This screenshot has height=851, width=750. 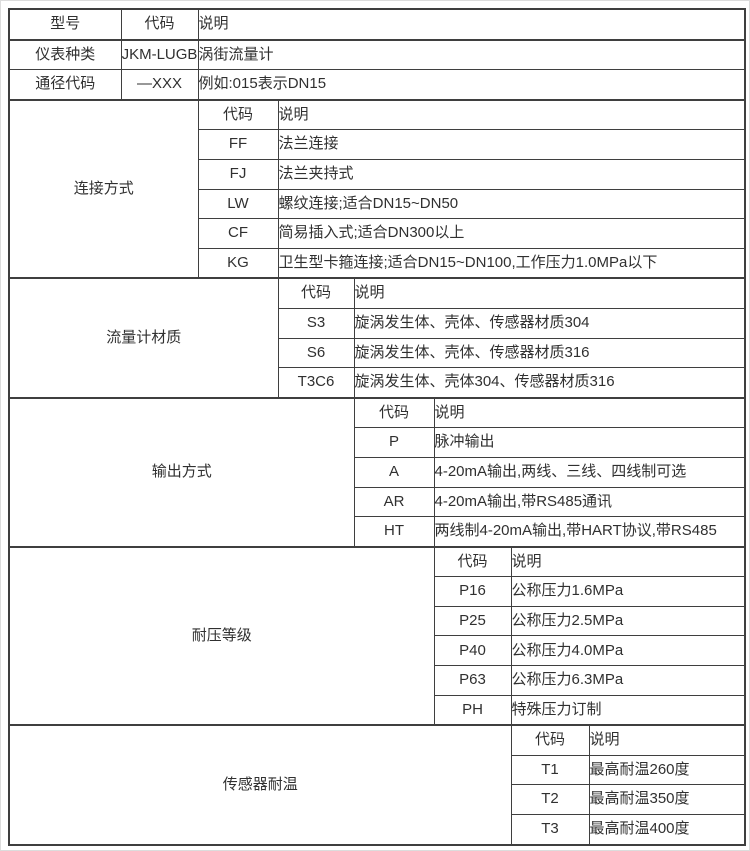 What do you see at coordinates (471, 85) in the screenshot?
I see `desc-cell: 例如:015表示DN15` at bounding box center [471, 85].